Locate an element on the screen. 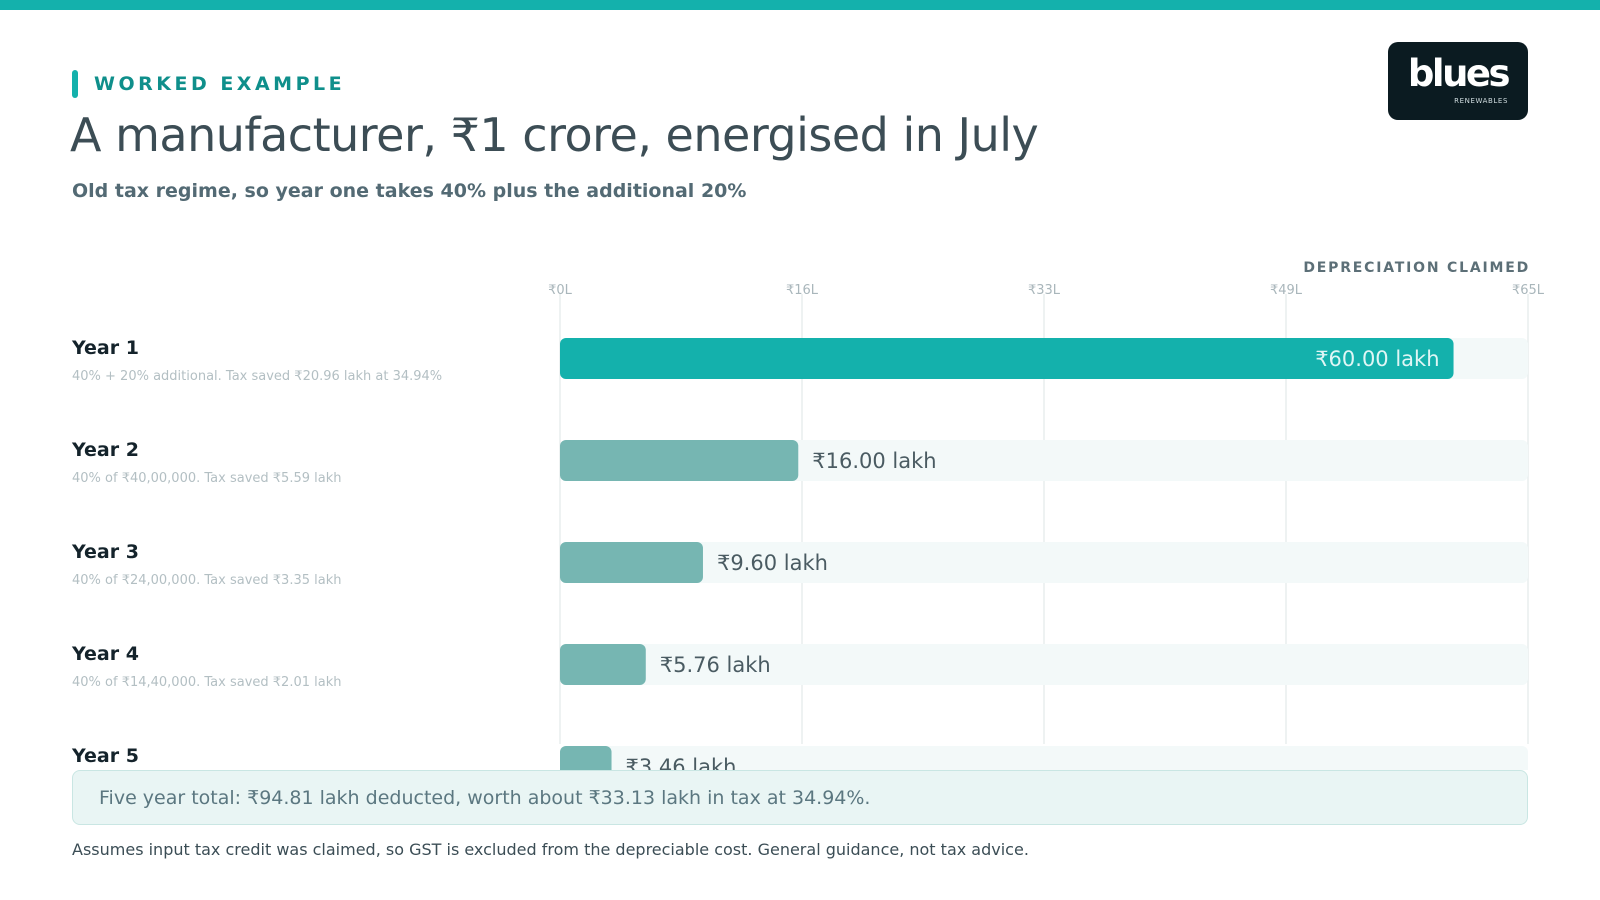 This screenshot has height=900, width=1600. category-note: 40% of ₹40,00,000. Tax saved ₹5.59 lakh is located at coordinates (206, 478).